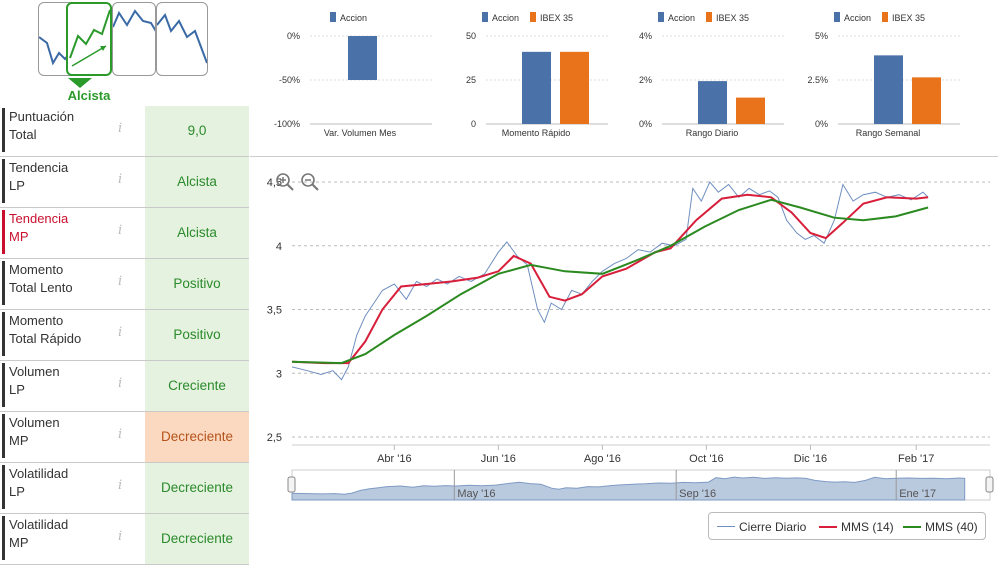  What do you see at coordinates (124, 182) in the screenshot?
I see `metric-row: Tendencia LP i Alcista` at bounding box center [124, 182].